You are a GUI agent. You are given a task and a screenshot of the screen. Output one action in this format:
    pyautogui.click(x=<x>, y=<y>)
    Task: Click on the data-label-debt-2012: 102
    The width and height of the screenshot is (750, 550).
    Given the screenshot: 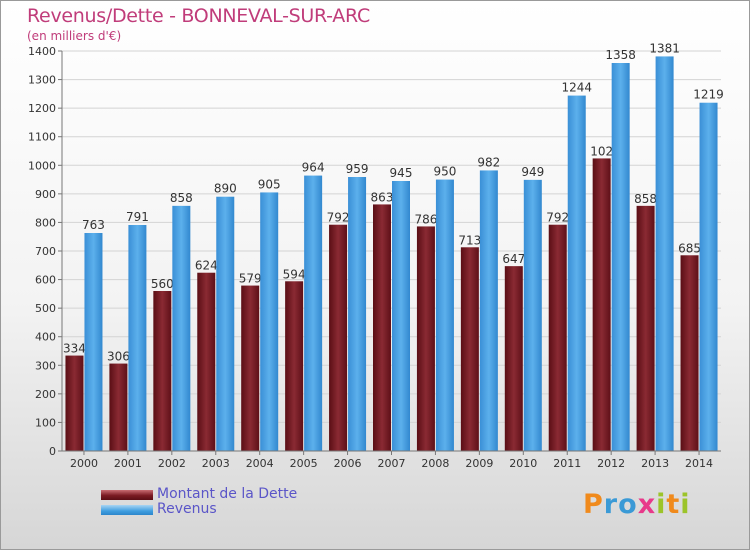 What is the action you would take?
    pyautogui.click(x=601, y=151)
    